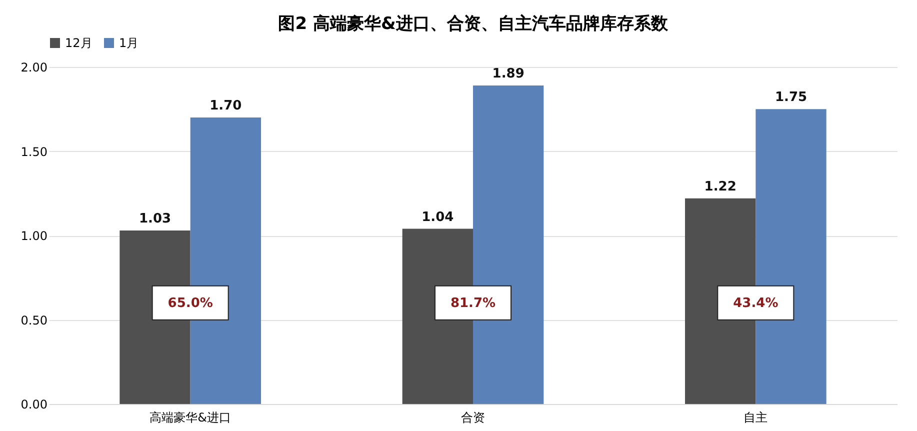 The width and height of the screenshot is (917, 431). Describe the element at coordinates (78, 43) in the screenshot. I see `legend-label: 12月` at that location.